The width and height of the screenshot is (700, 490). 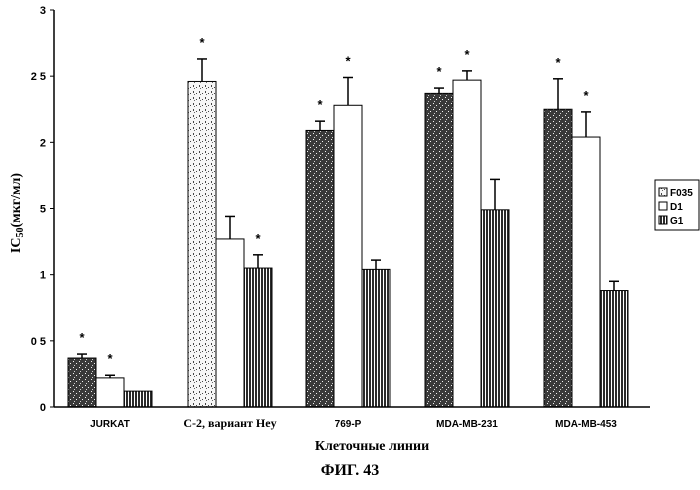 I want to click on legend-label: G1, so click(x=677, y=221).